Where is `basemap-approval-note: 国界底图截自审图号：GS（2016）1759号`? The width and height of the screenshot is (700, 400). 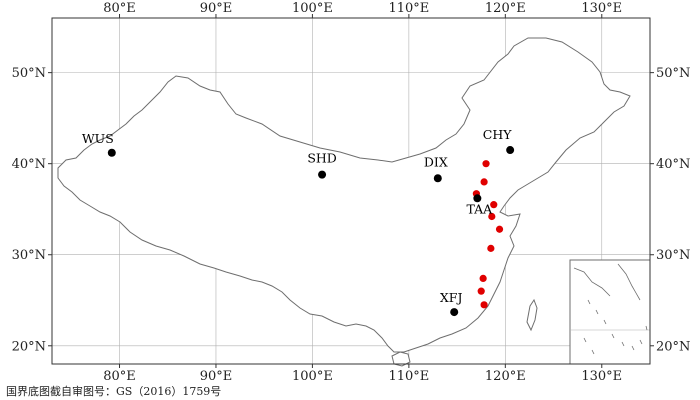
basemap-approval-note: 国界底图截自审图号：GS（2016）1759号 is located at coordinates (114, 391).